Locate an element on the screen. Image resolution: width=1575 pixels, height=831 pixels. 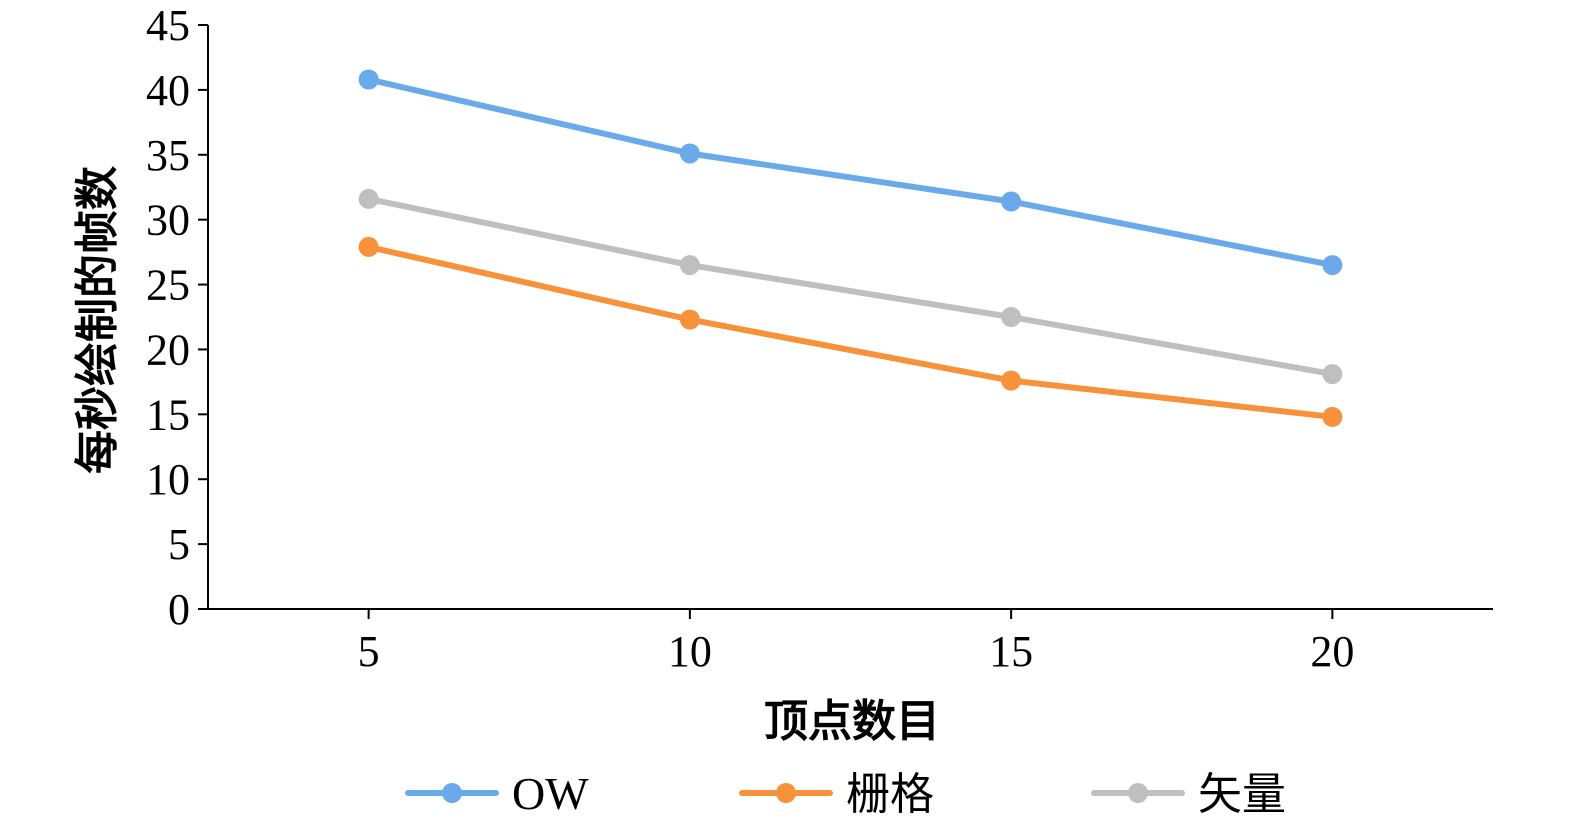
y-tick-label: 10 is located at coordinates (168, 479).